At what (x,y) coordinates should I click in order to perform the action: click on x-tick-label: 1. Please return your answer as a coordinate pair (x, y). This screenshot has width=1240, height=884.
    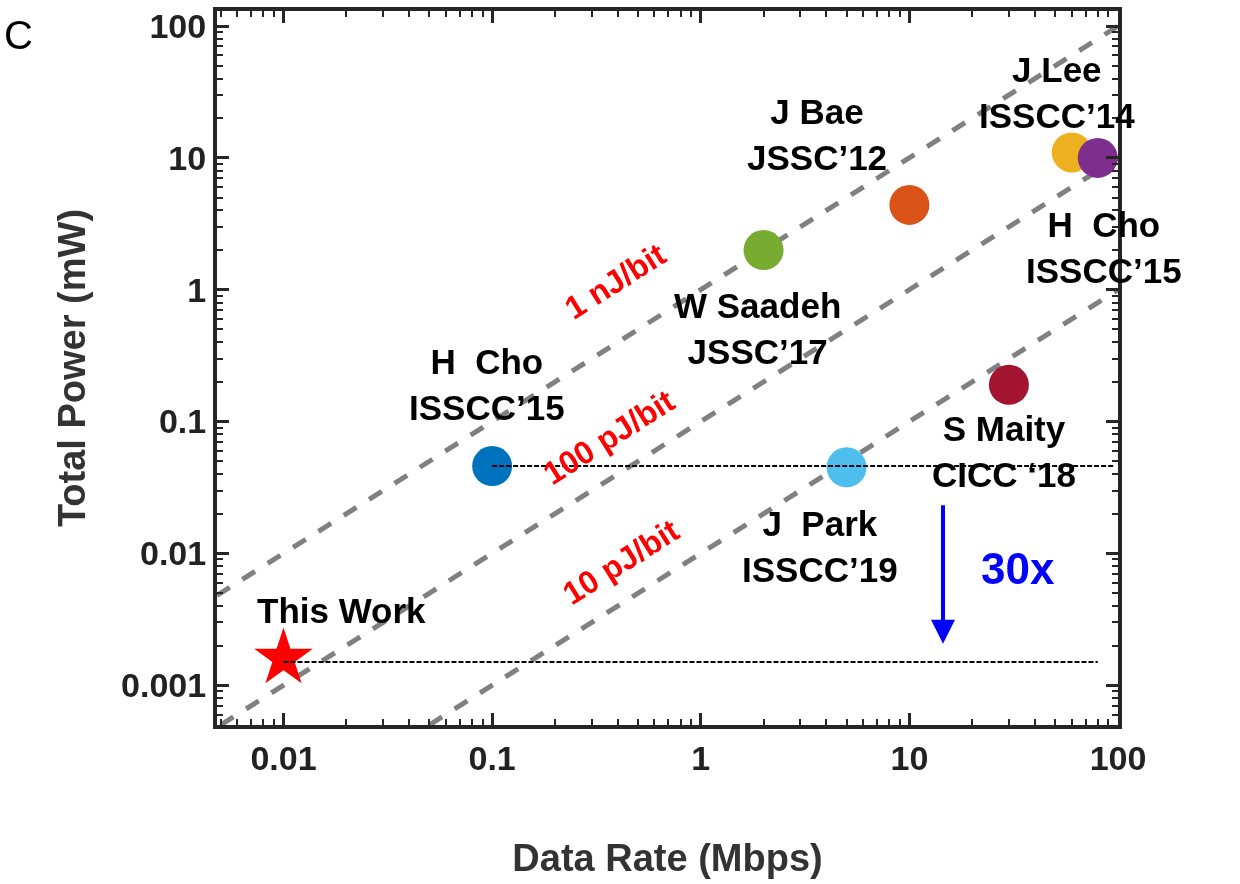
    Looking at the image, I should click on (701, 757).